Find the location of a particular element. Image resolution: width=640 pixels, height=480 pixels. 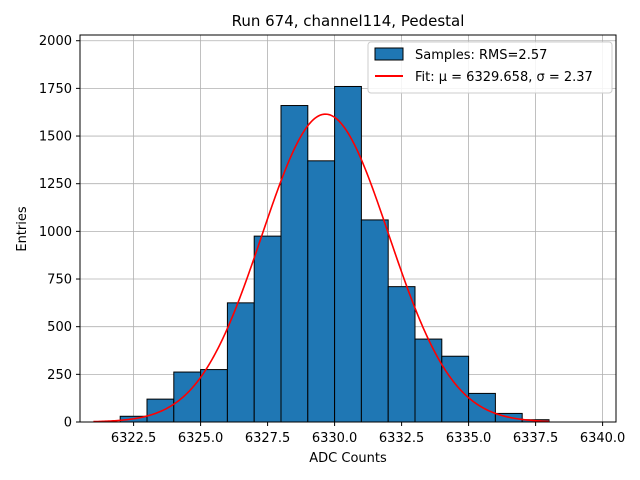

x-tick-label-3: 6330.0 is located at coordinates (335, 438).